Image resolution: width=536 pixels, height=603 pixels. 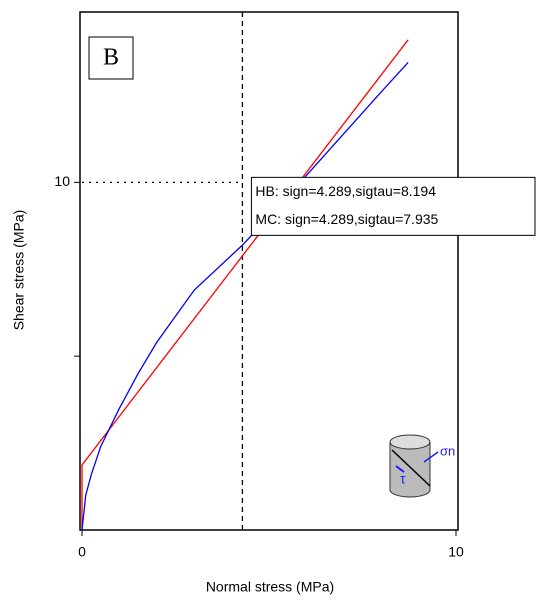 I want to click on panel-label: B, so click(x=111, y=58).